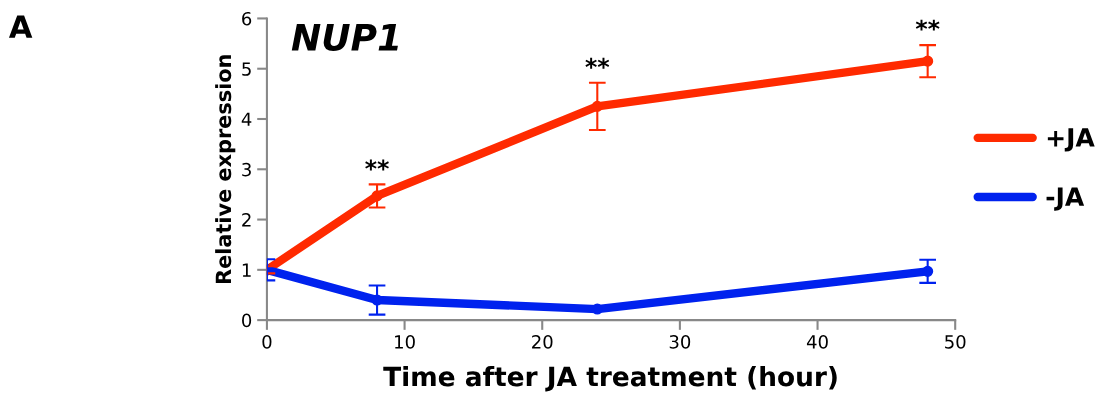 This screenshot has height=419, width=1103. What do you see at coordinates (955, 342) in the screenshot?
I see `x-tick-label: 50` at bounding box center [955, 342].